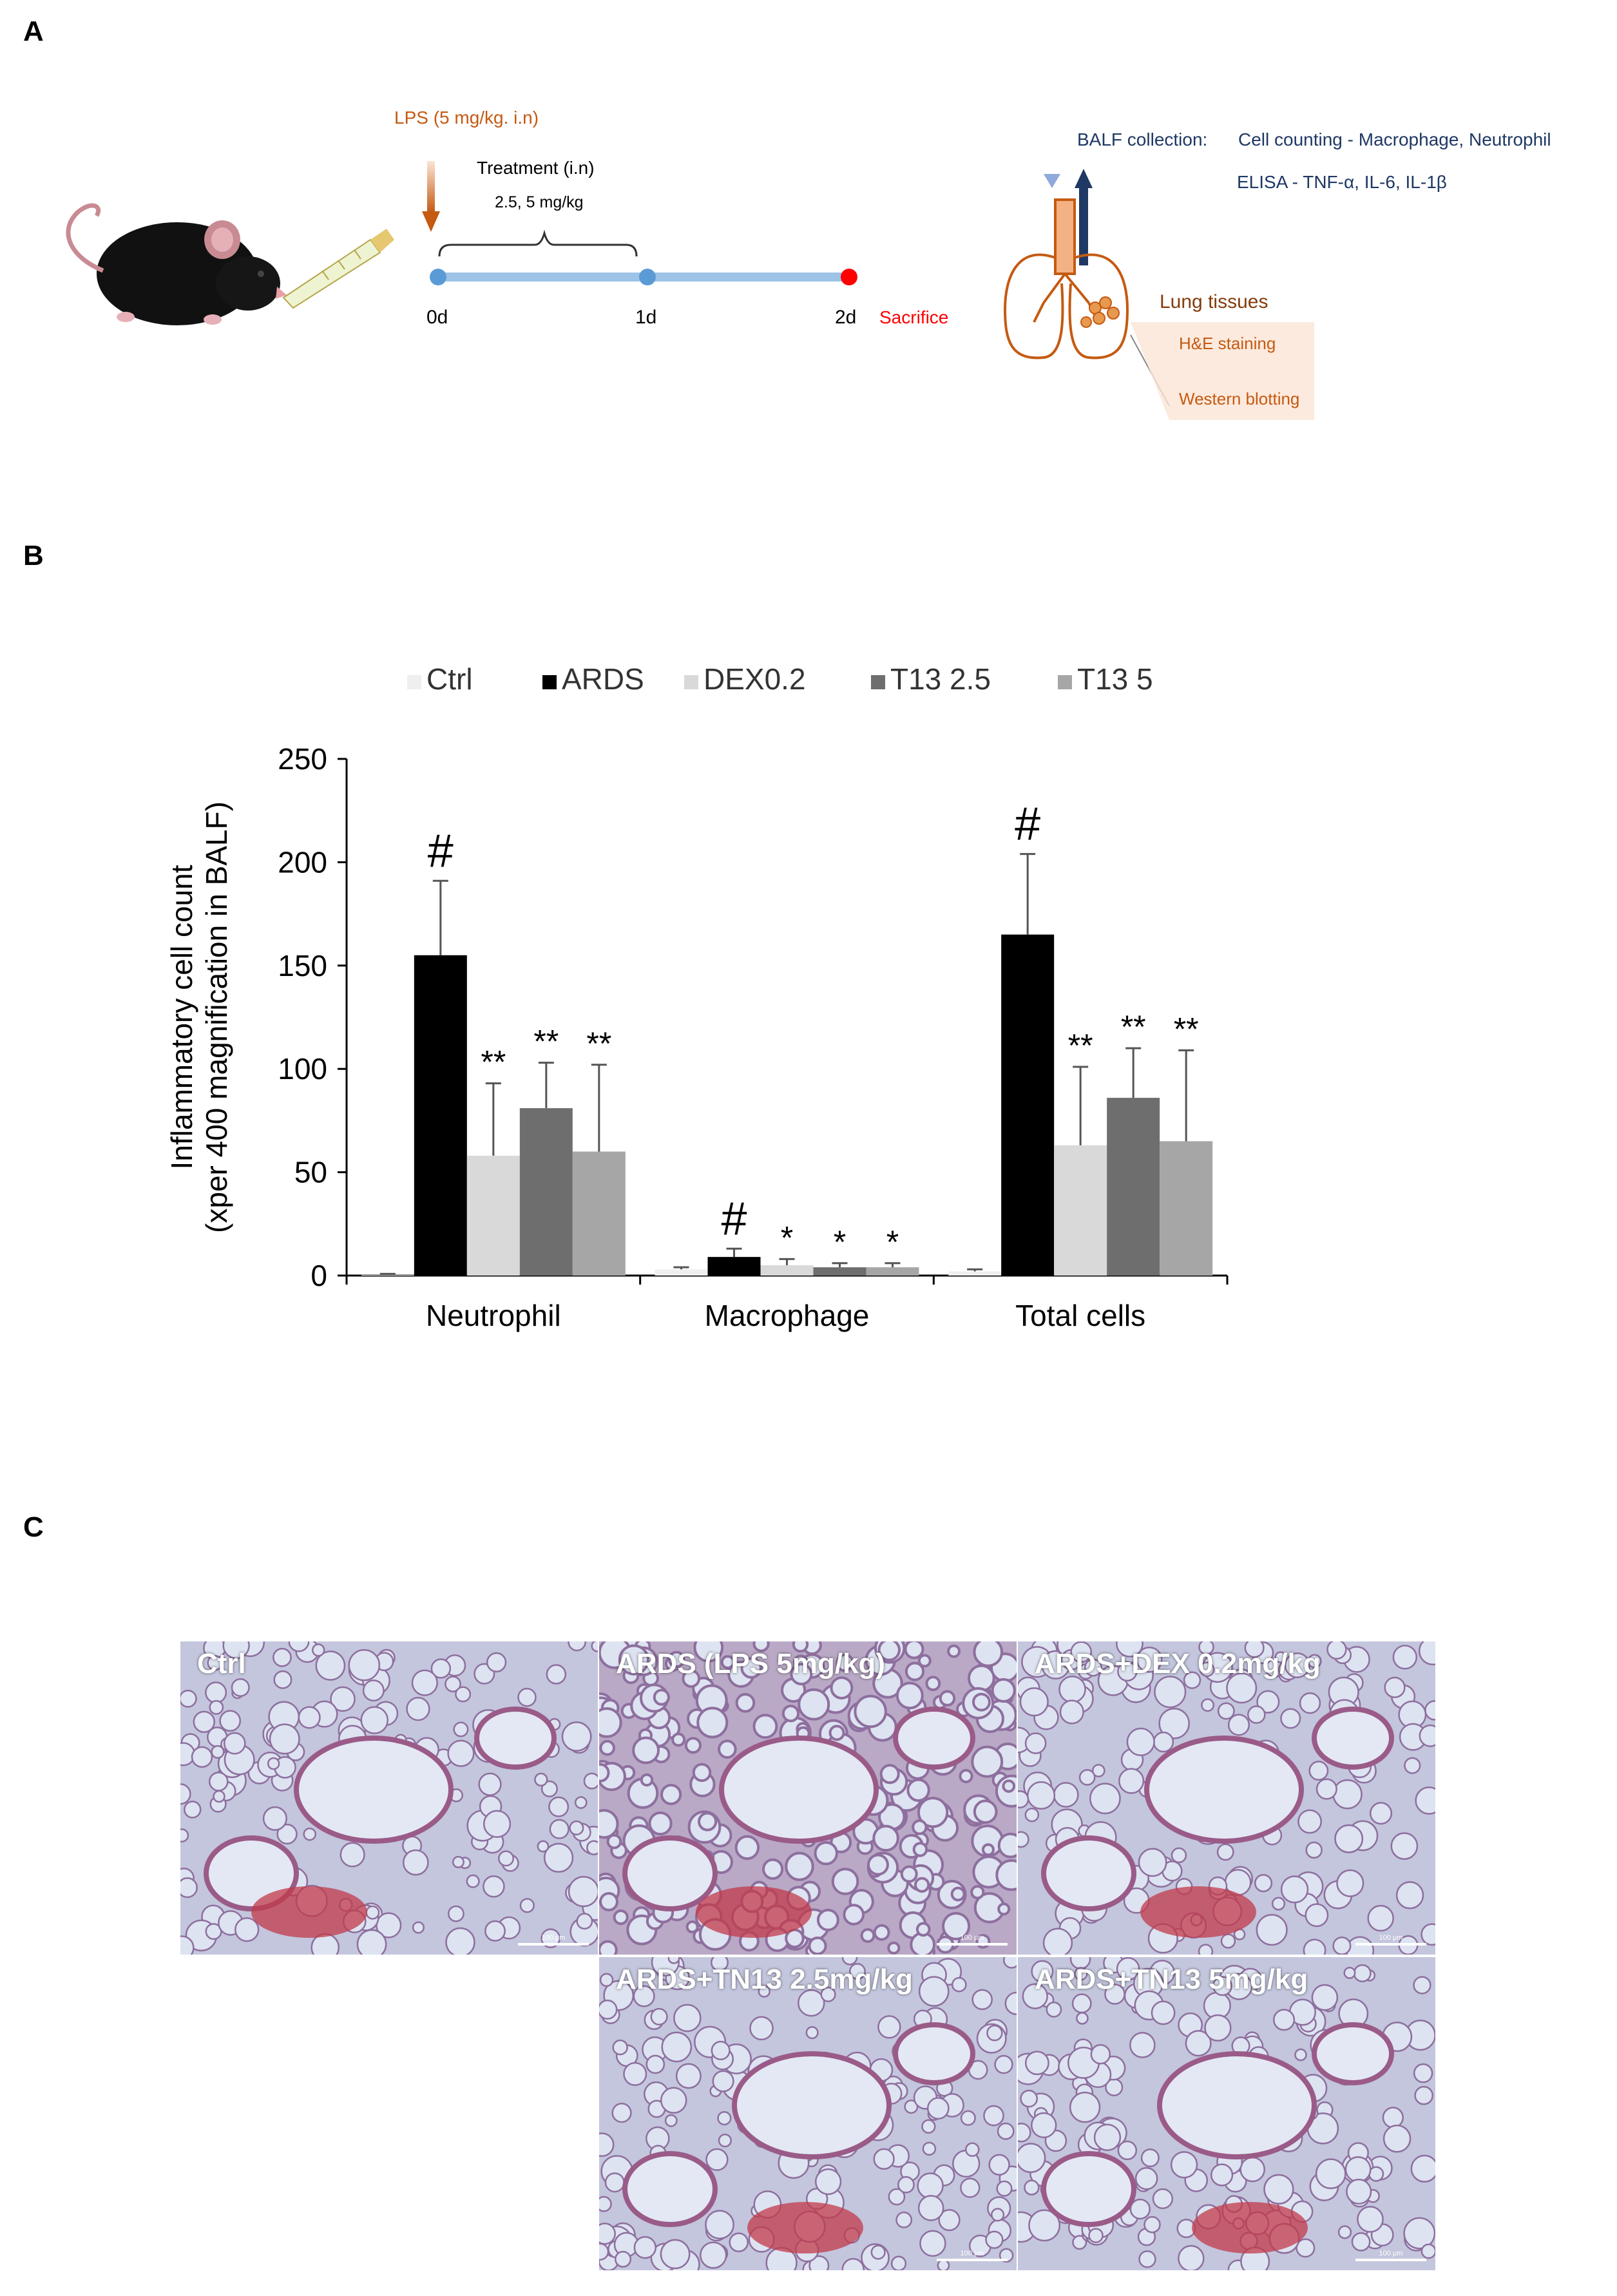 The width and height of the screenshot is (1617, 2296). Describe the element at coordinates (538, 243) in the screenshot. I see `treatment-brace` at that location.